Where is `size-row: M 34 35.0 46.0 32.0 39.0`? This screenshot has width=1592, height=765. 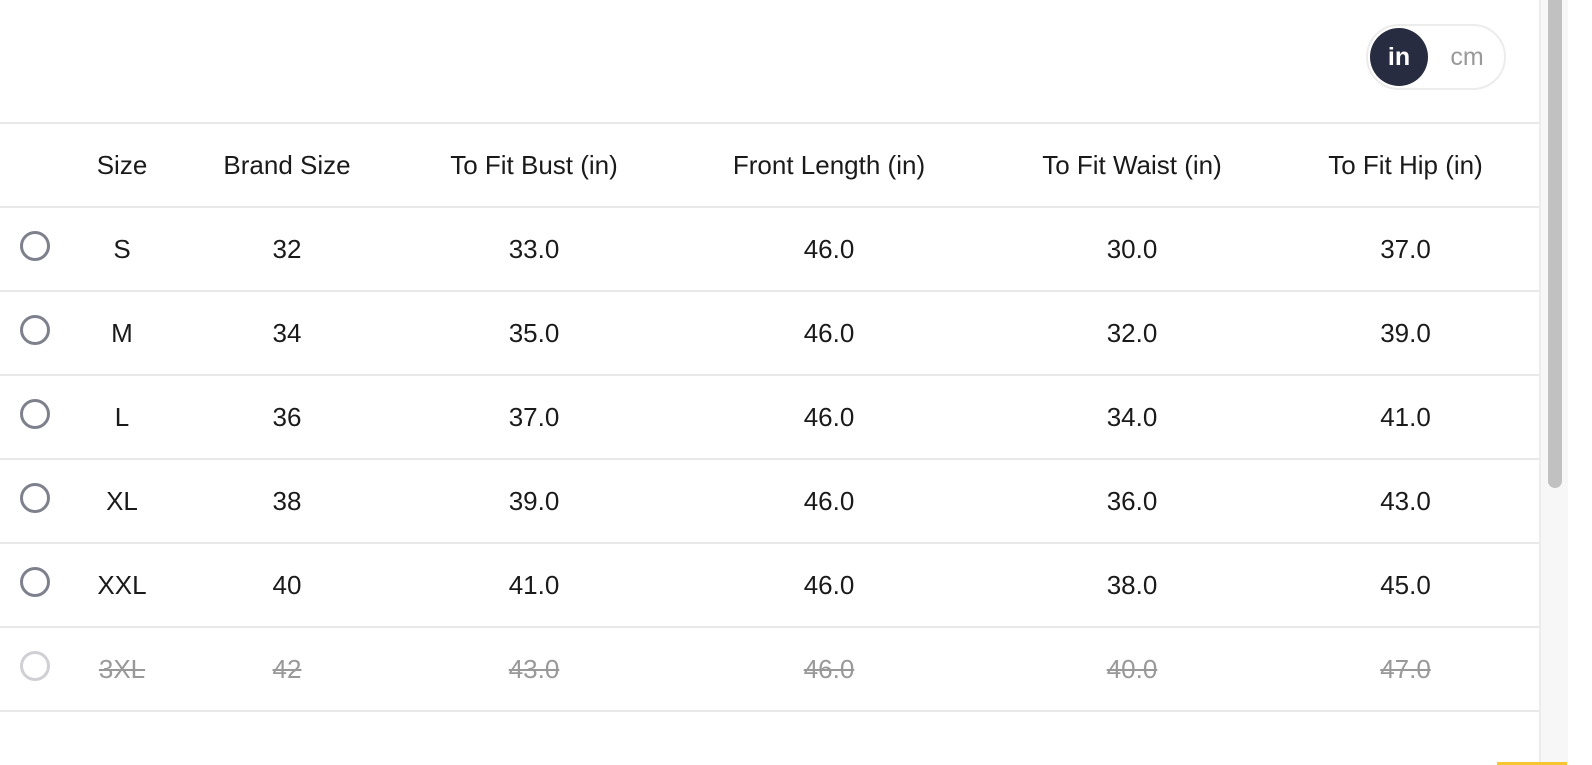 size-row: M 34 35.0 46.0 32.0 39.0 is located at coordinates (769, 332).